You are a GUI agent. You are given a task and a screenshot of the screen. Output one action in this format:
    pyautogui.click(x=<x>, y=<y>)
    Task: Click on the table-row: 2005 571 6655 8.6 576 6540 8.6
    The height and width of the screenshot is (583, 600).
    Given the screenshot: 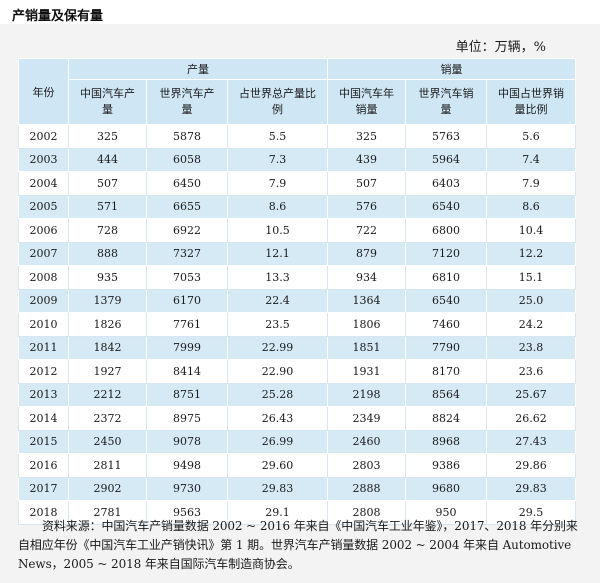 What is the action you would take?
    pyautogui.click(x=297, y=206)
    